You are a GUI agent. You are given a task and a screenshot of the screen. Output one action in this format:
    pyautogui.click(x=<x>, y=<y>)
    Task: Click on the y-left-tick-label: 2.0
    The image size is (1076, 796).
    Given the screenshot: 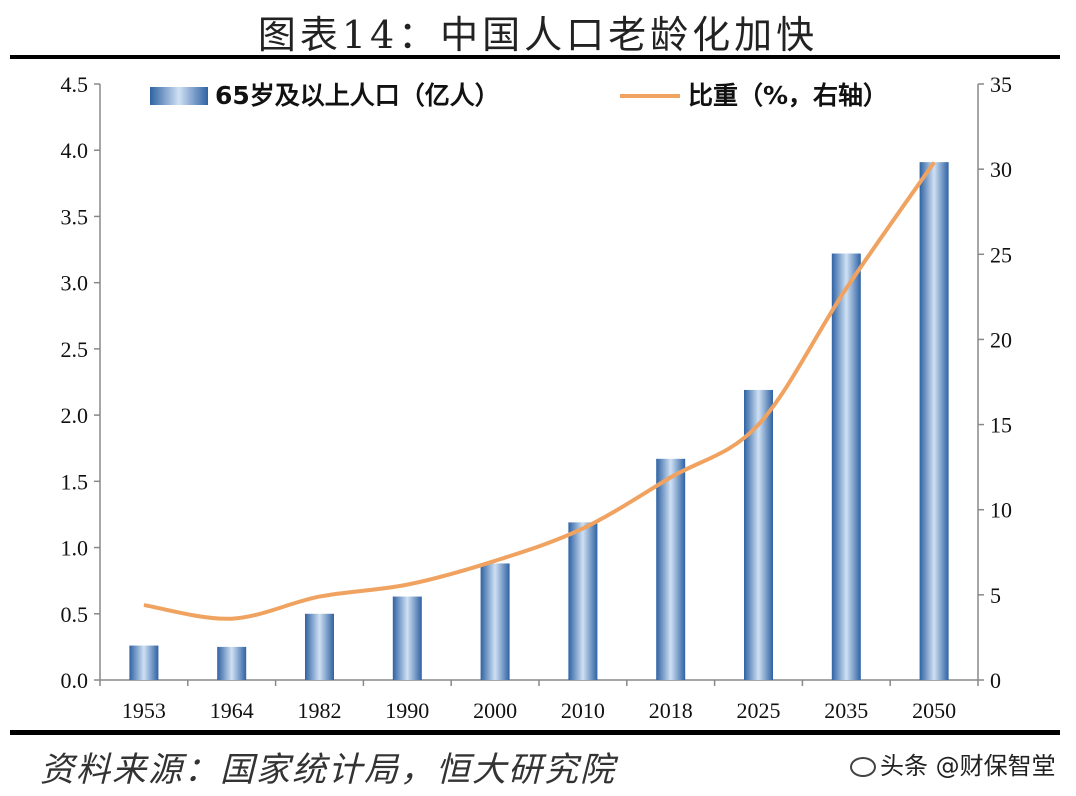 What is the action you would take?
    pyautogui.click(x=75, y=415)
    